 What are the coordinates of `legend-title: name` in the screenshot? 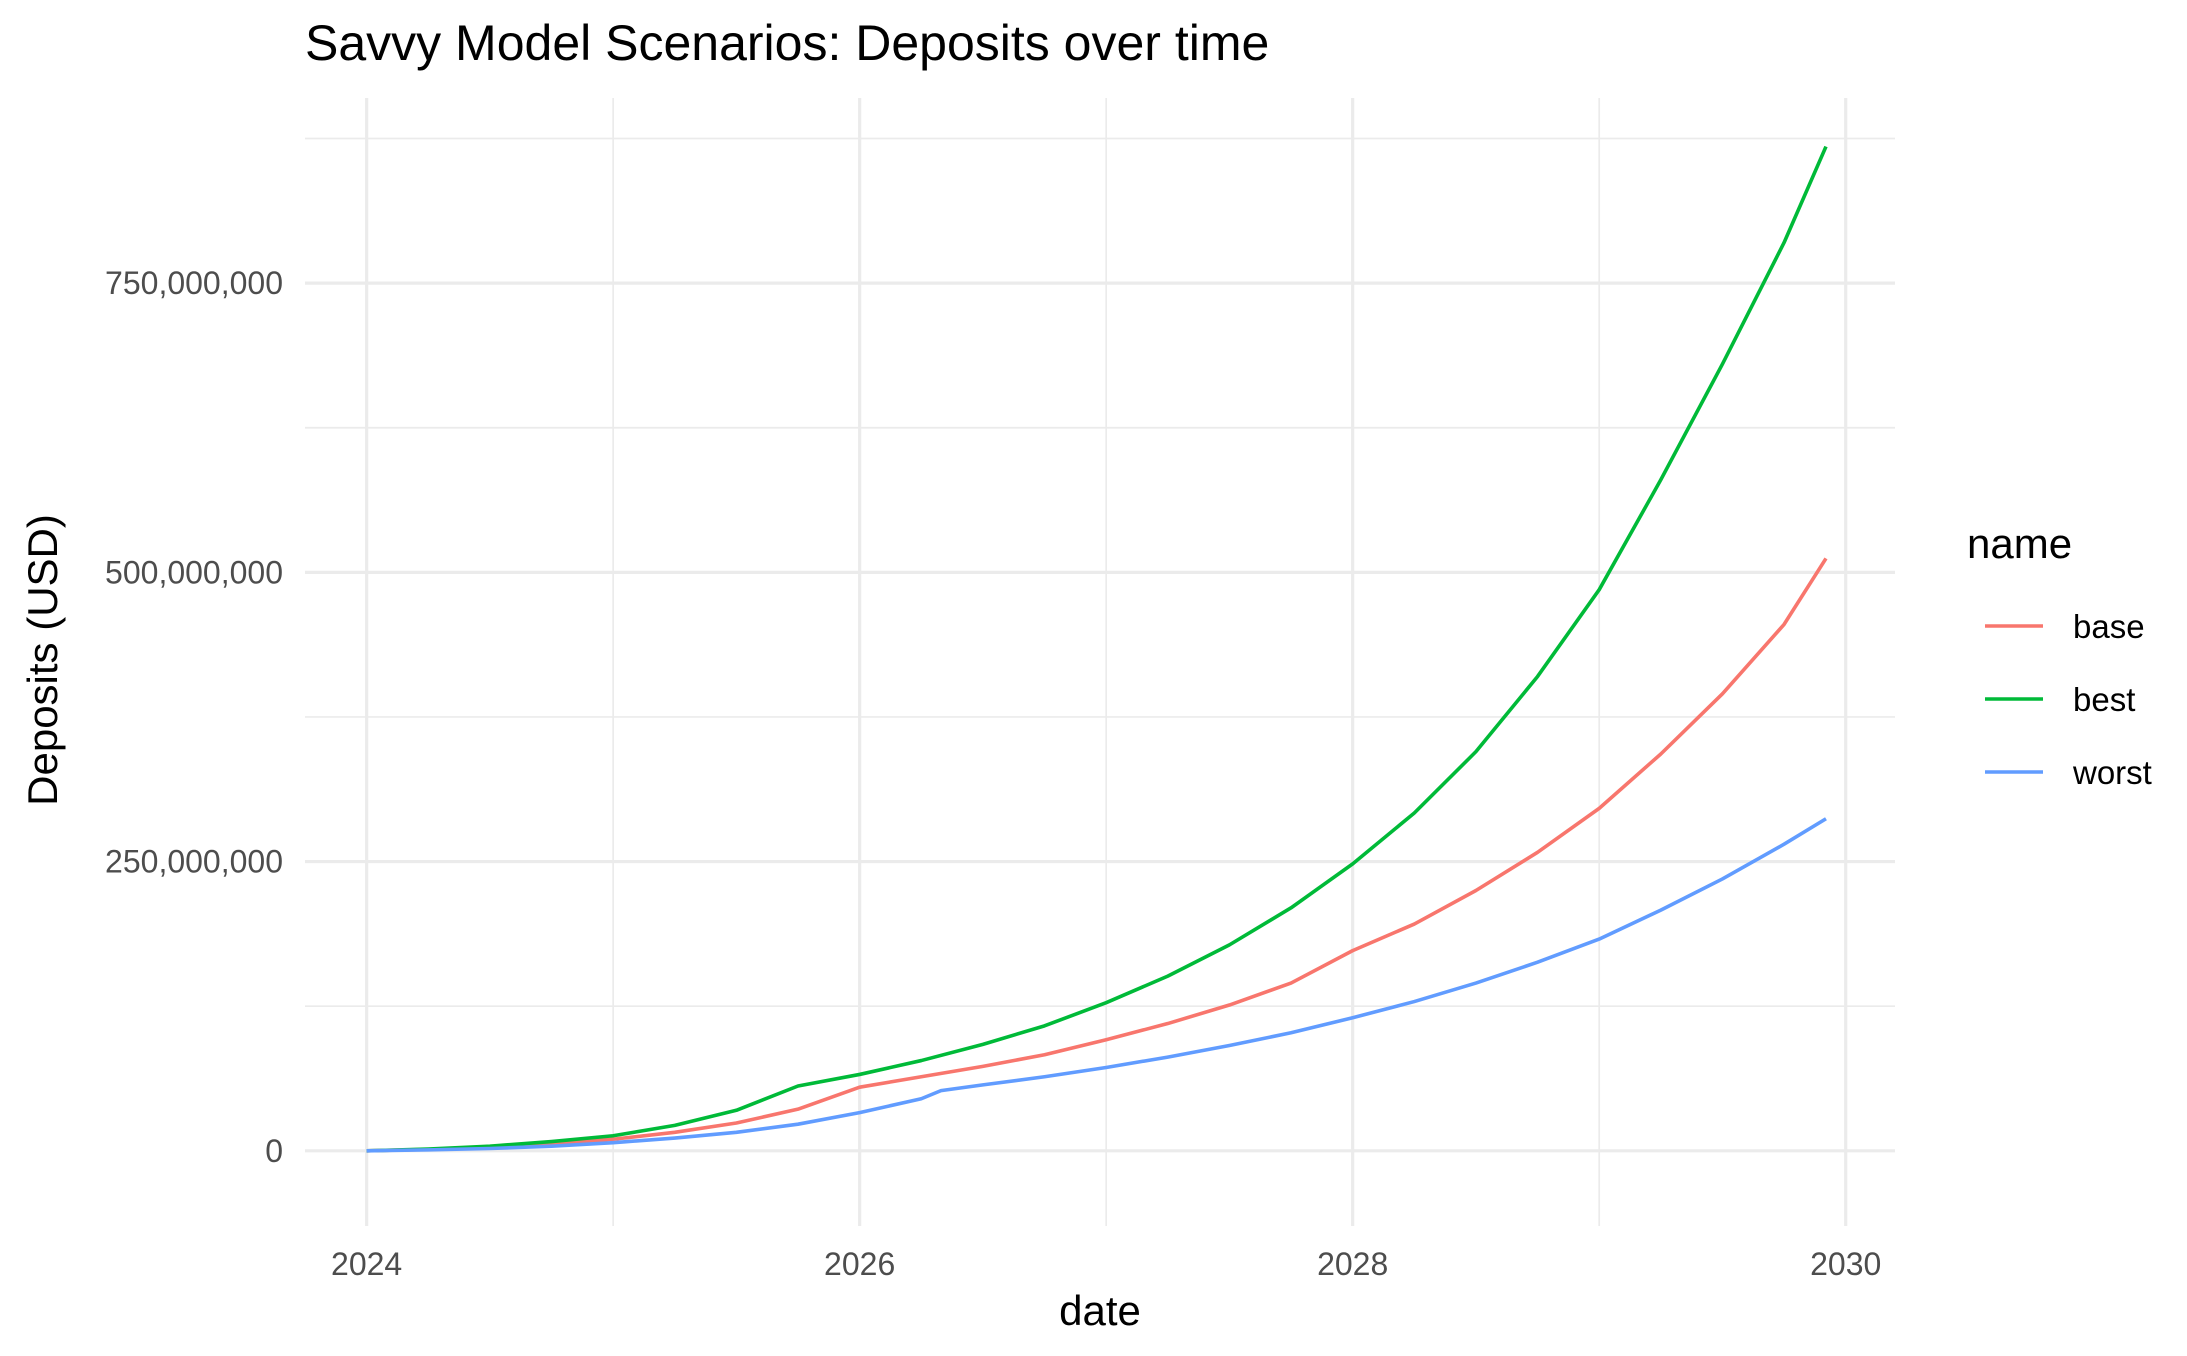 It's located at (2019, 543).